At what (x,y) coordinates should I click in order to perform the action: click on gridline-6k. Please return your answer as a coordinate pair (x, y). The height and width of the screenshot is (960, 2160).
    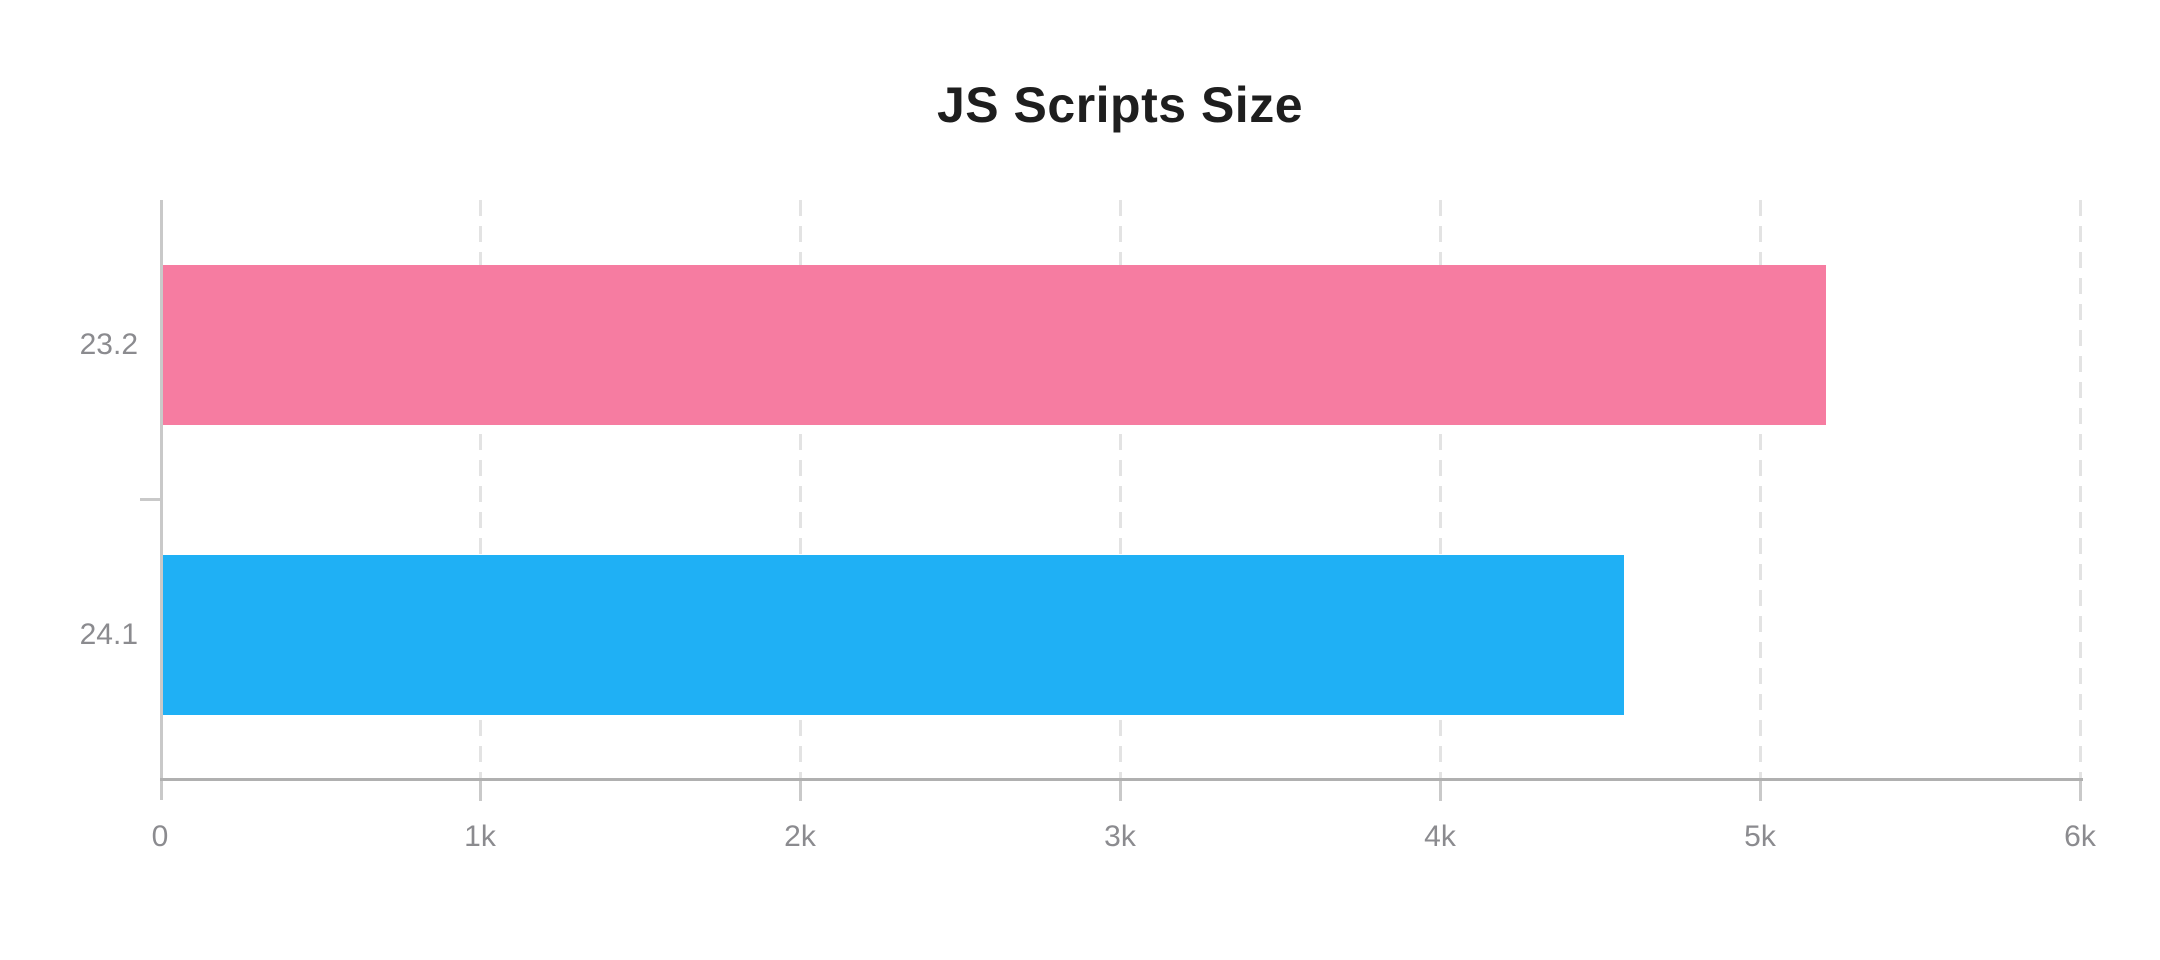
    Looking at the image, I should click on (2080, 490).